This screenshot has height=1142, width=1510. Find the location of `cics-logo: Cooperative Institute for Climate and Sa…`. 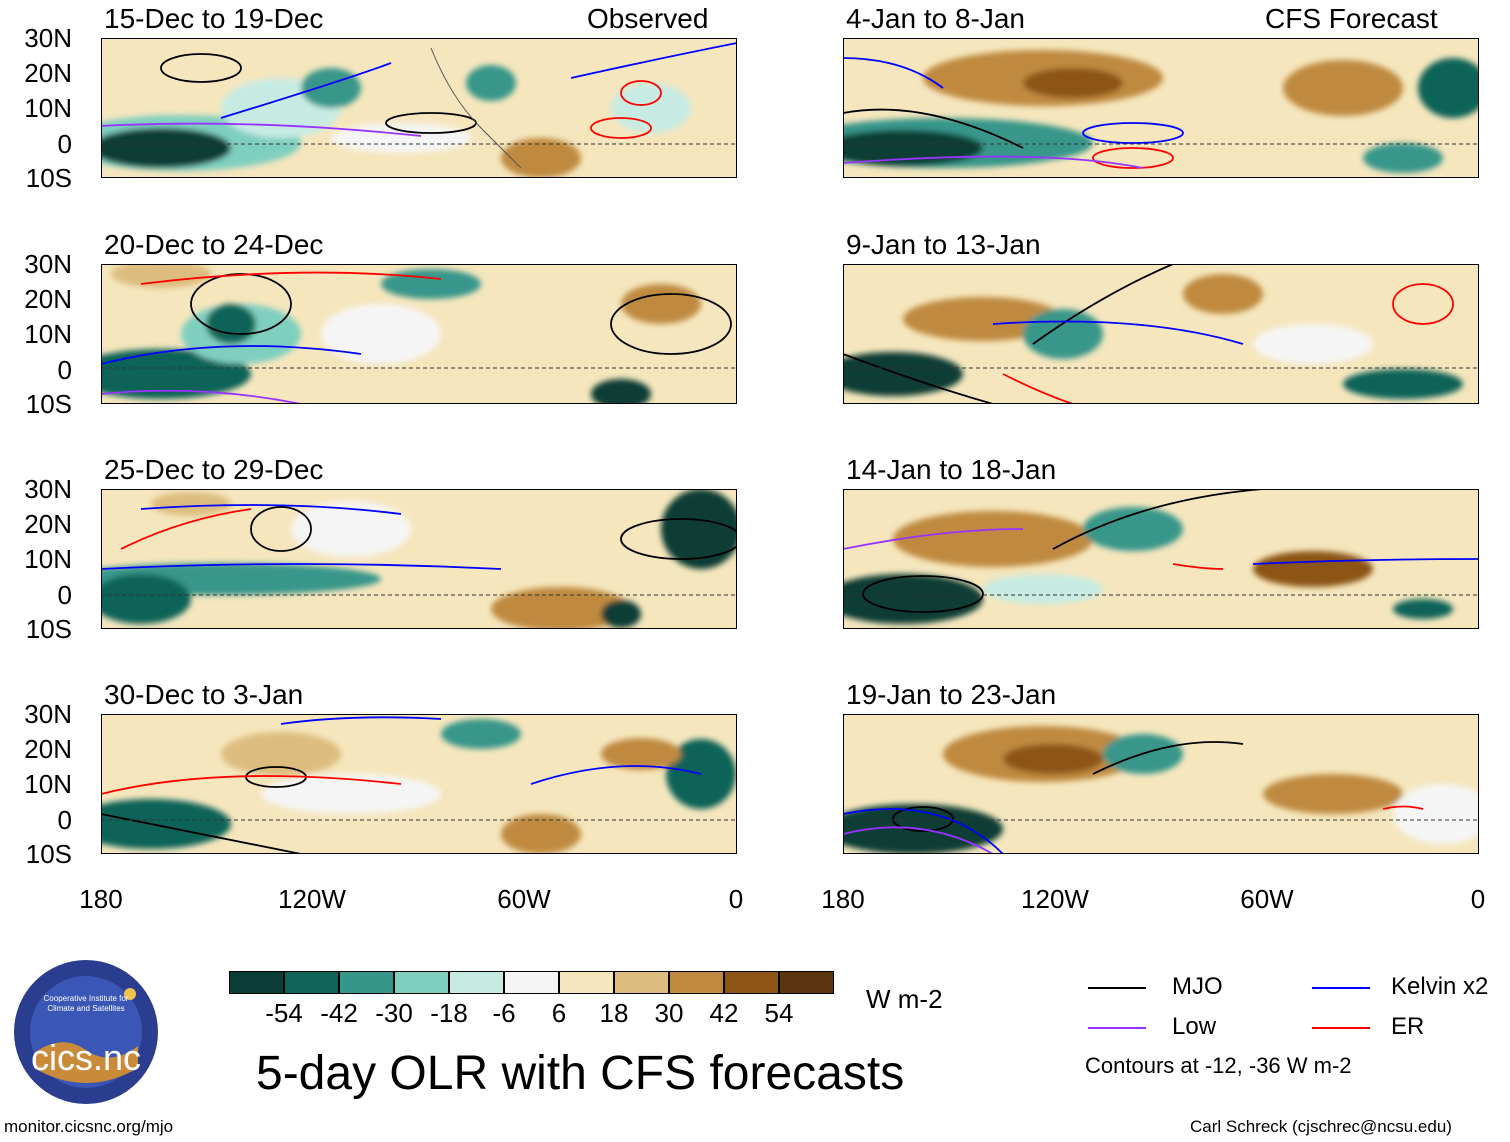

cics-logo: Cooperative Institute for Climate and Sa… is located at coordinates (86, 1032).